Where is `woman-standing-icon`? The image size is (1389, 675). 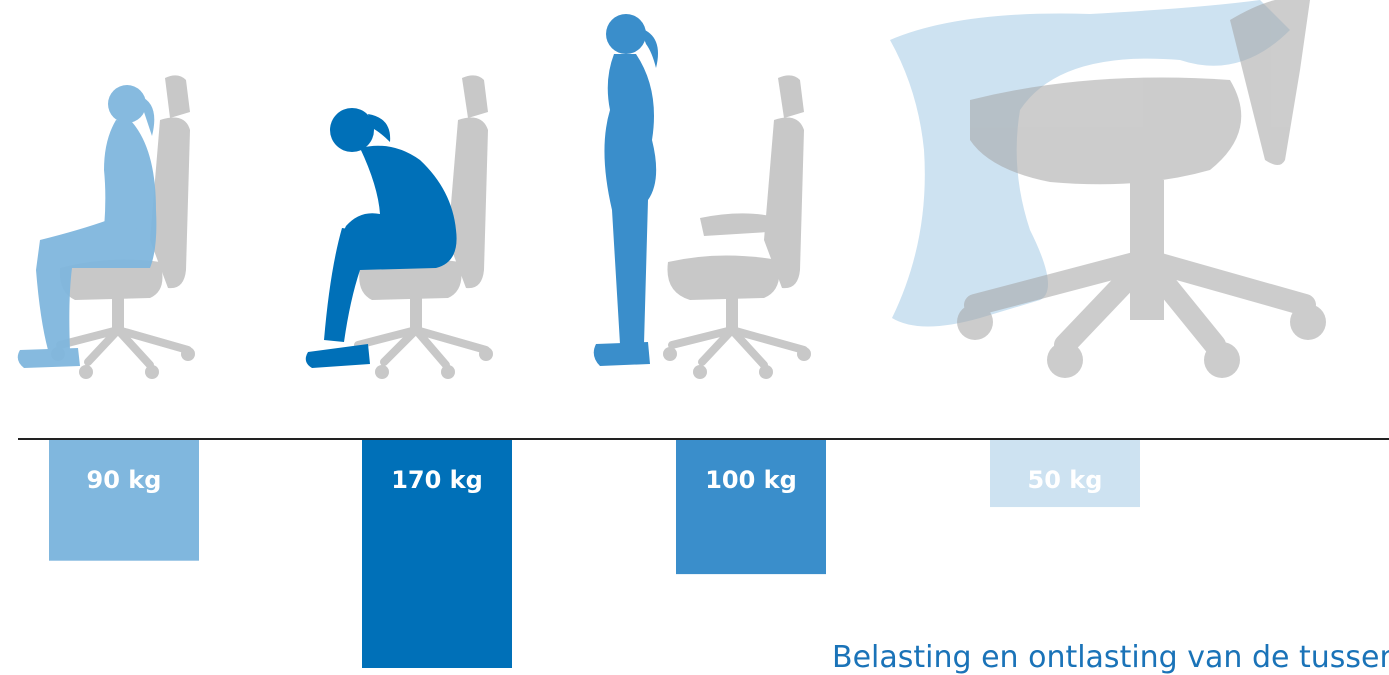 woman-standing-icon is located at coordinates (625, 190).